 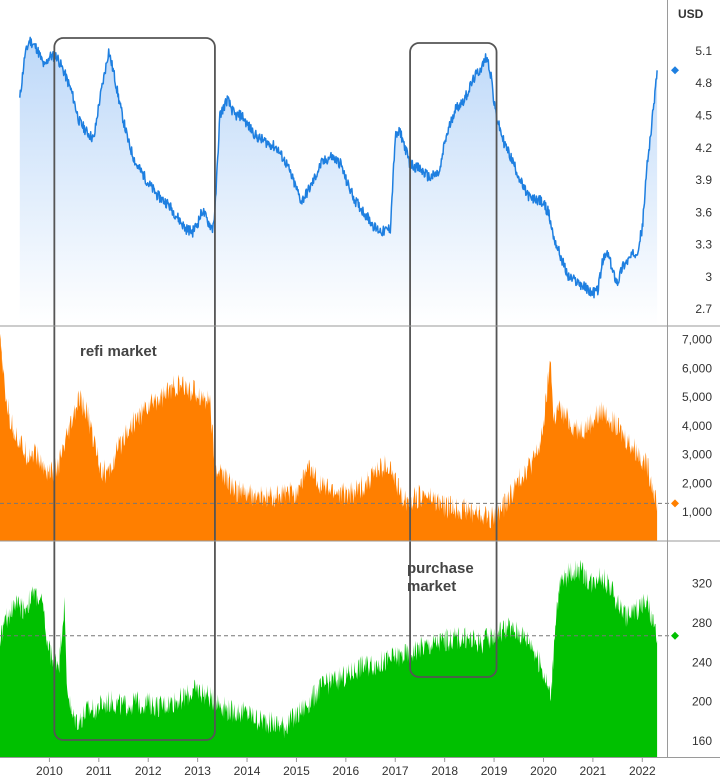 I want to click on y-unit-label: USD, so click(x=691, y=14).